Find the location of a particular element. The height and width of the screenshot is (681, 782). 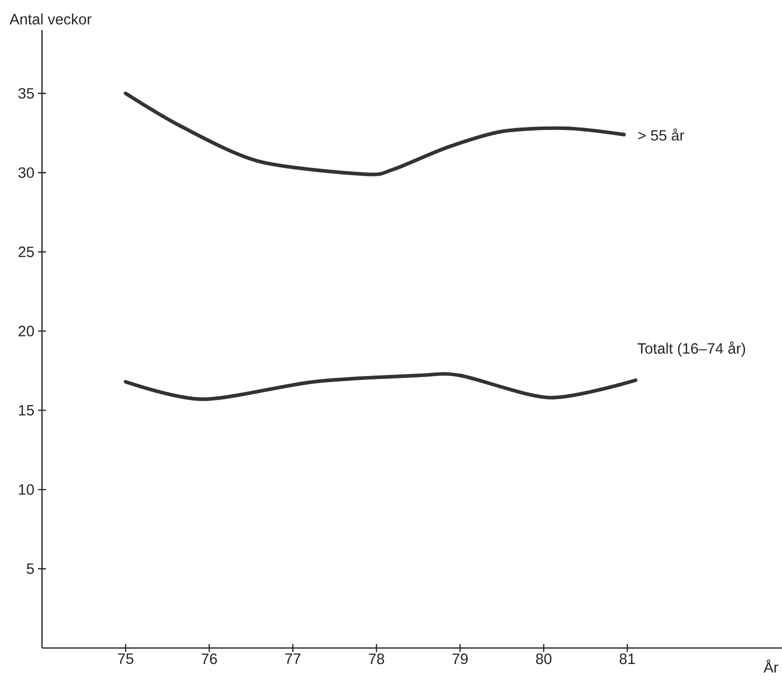

y-tick-label: 30 is located at coordinates (26, 172).